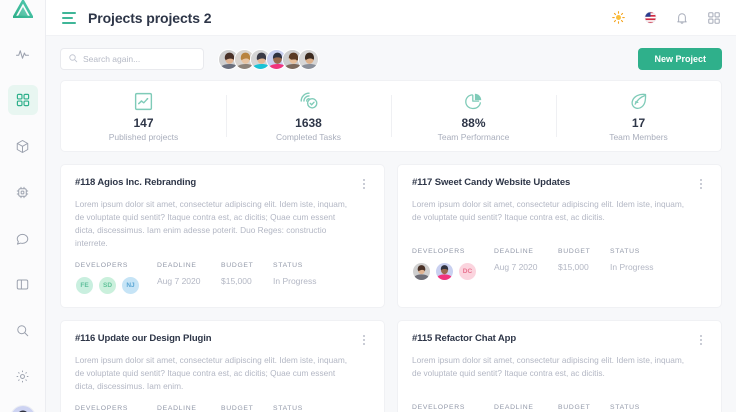 The image size is (736, 412). I want to click on developers-col: DEVELOPERS FE SD NJ, so click(116, 278).